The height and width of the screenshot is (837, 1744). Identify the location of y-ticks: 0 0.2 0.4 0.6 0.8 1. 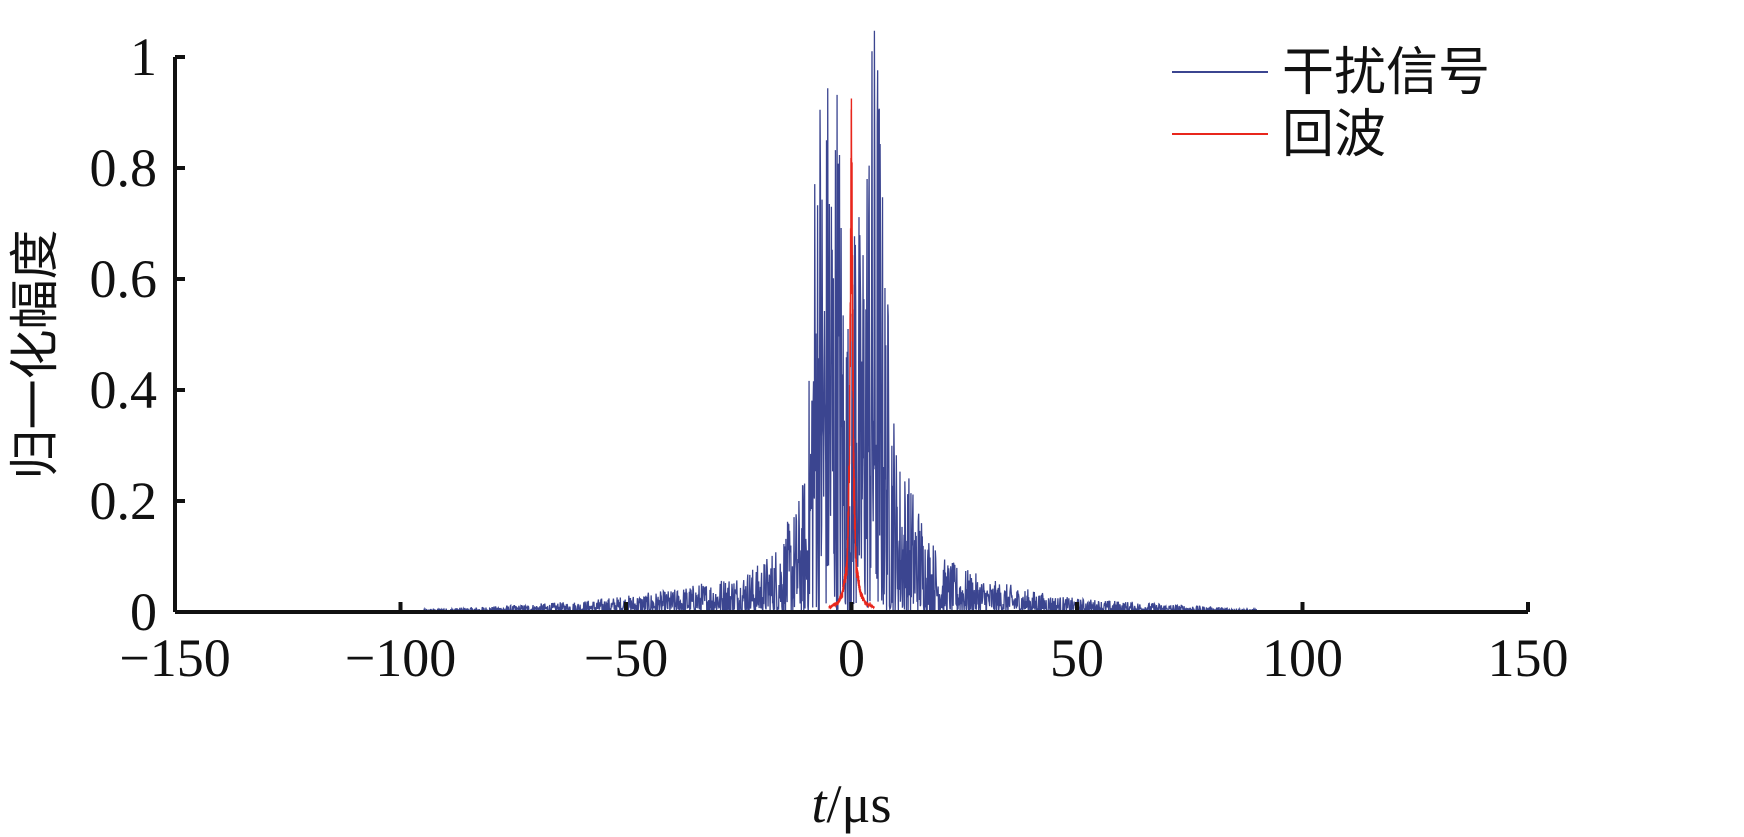
(137, 334).